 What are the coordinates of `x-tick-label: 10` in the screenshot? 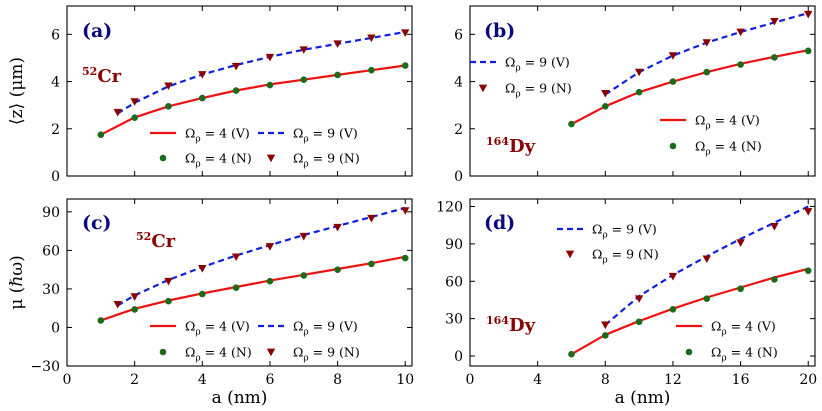 It's located at (405, 380).